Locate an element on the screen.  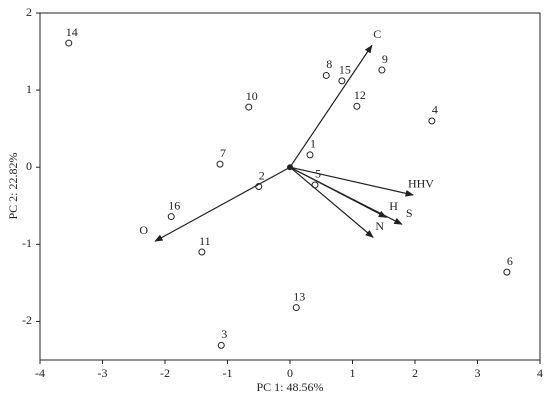
point-label: 13 is located at coordinates (299, 296).